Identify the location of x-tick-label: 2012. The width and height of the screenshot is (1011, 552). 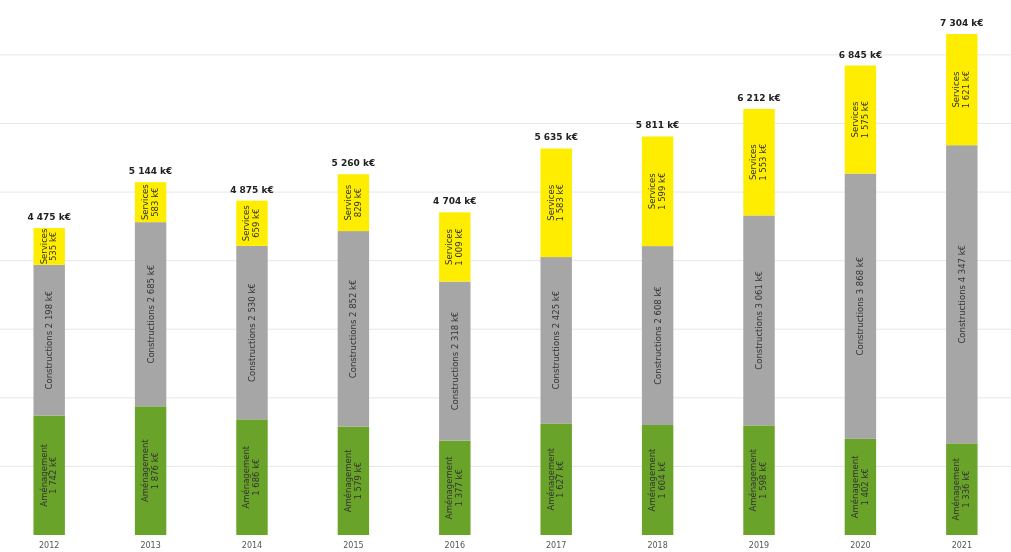
(49, 545).